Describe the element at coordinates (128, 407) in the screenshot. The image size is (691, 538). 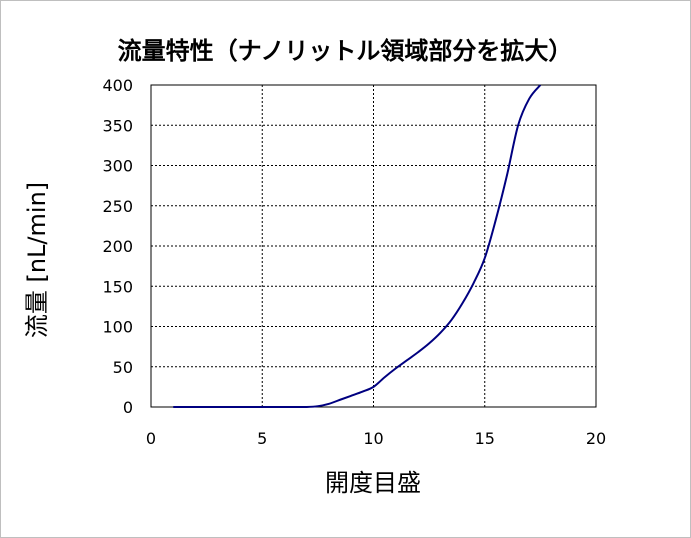
I see `y-tick-label: 0` at that location.